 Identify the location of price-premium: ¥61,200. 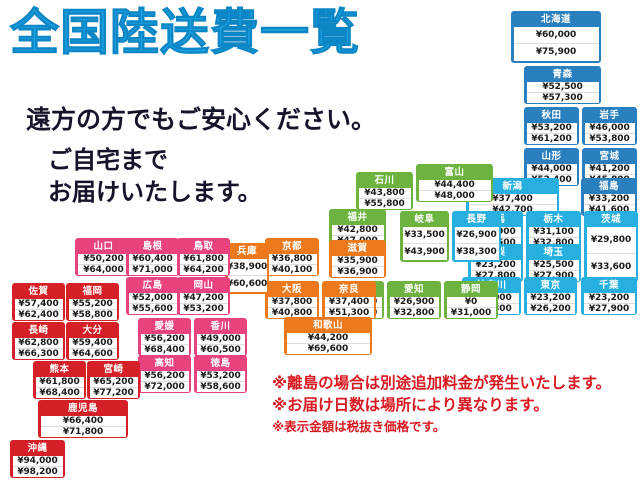
(551, 138).